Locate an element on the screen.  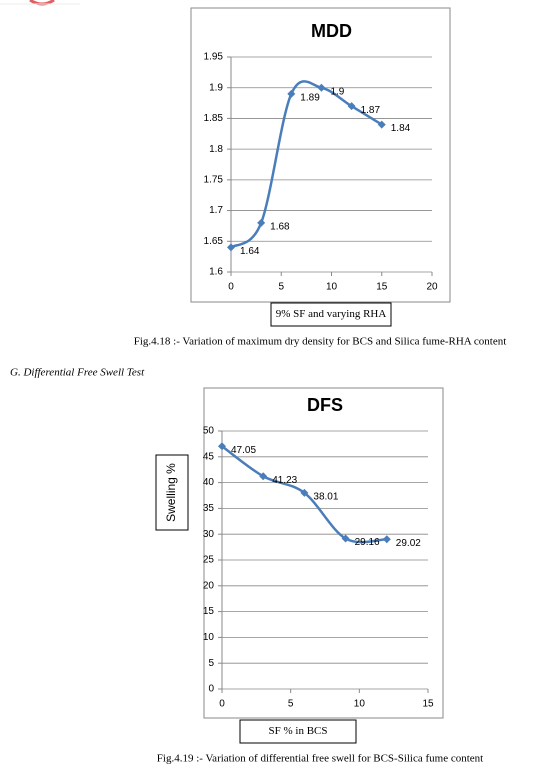
section-heading: G. Differential Free Swell Test is located at coordinates (77, 373).